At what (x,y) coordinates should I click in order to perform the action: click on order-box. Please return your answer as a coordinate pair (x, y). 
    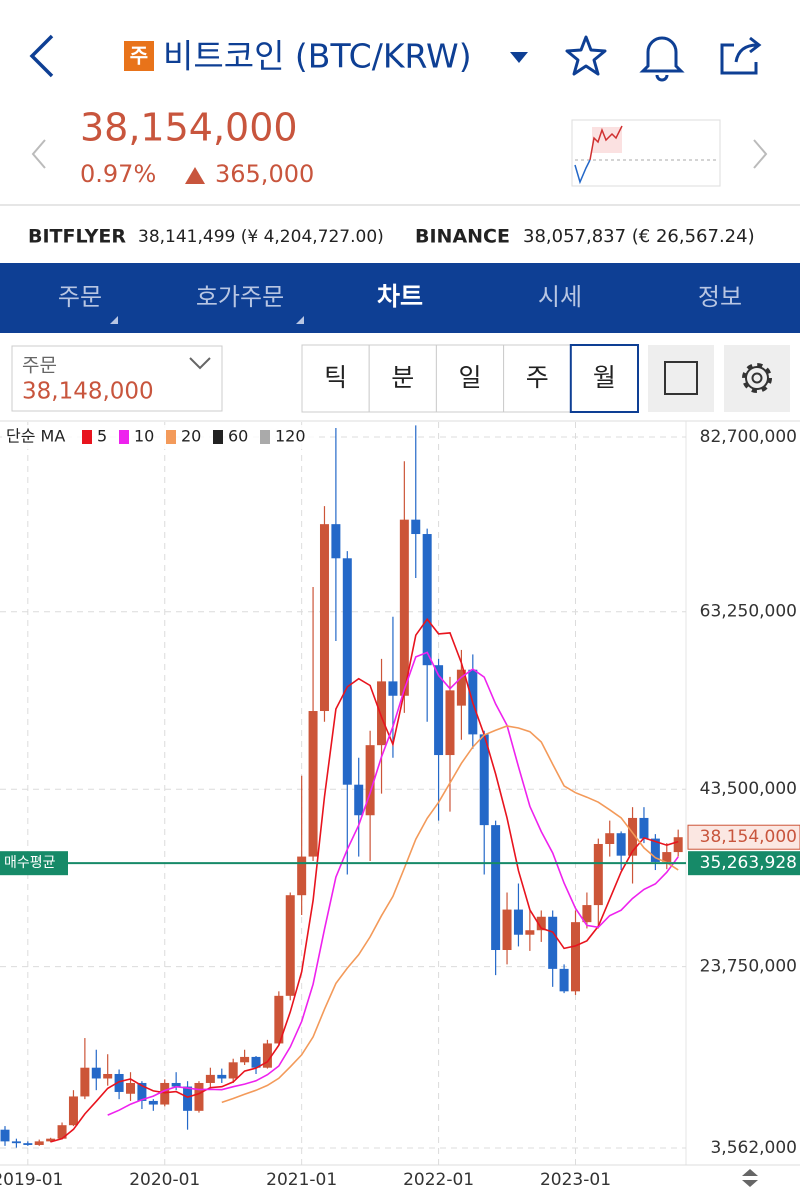
    Looking at the image, I should click on (117, 378).